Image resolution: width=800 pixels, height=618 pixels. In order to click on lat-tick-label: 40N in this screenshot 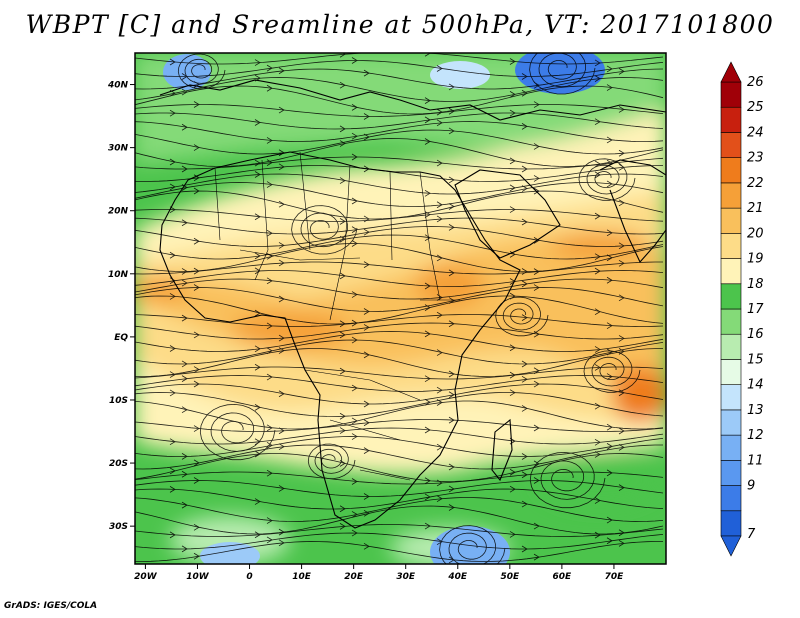, I will do `click(118, 86)`.